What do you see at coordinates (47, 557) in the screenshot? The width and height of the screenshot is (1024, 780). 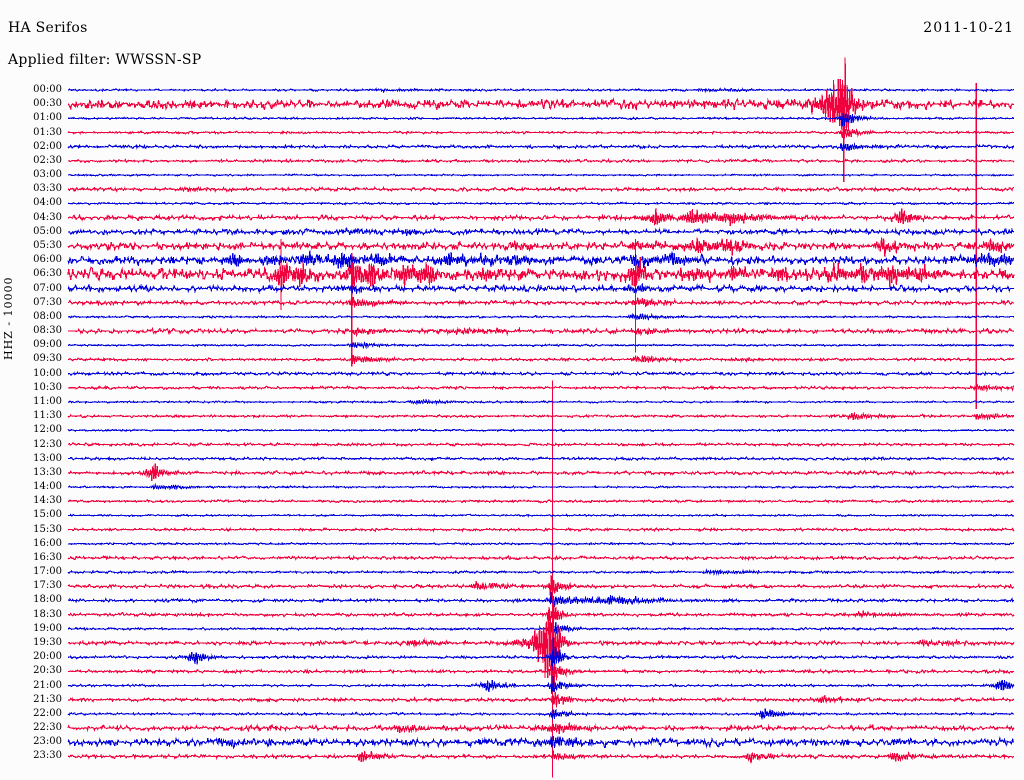 I see `time-tick-label: 16:30` at bounding box center [47, 557].